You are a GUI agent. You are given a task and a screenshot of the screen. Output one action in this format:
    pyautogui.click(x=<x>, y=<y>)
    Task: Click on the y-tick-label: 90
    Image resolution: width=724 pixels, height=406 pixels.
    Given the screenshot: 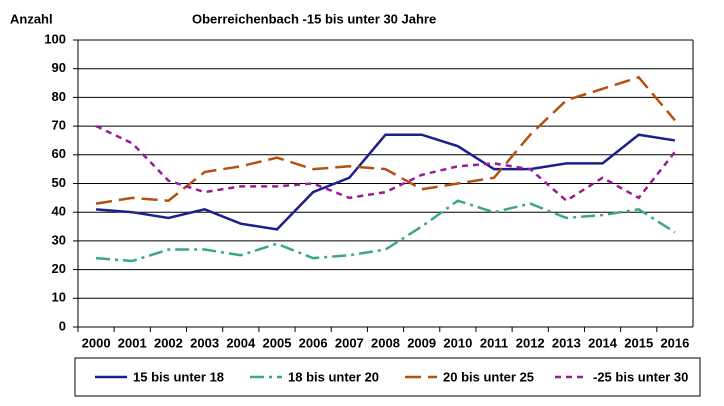 What is the action you would take?
    pyautogui.click(x=59, y=67)
    